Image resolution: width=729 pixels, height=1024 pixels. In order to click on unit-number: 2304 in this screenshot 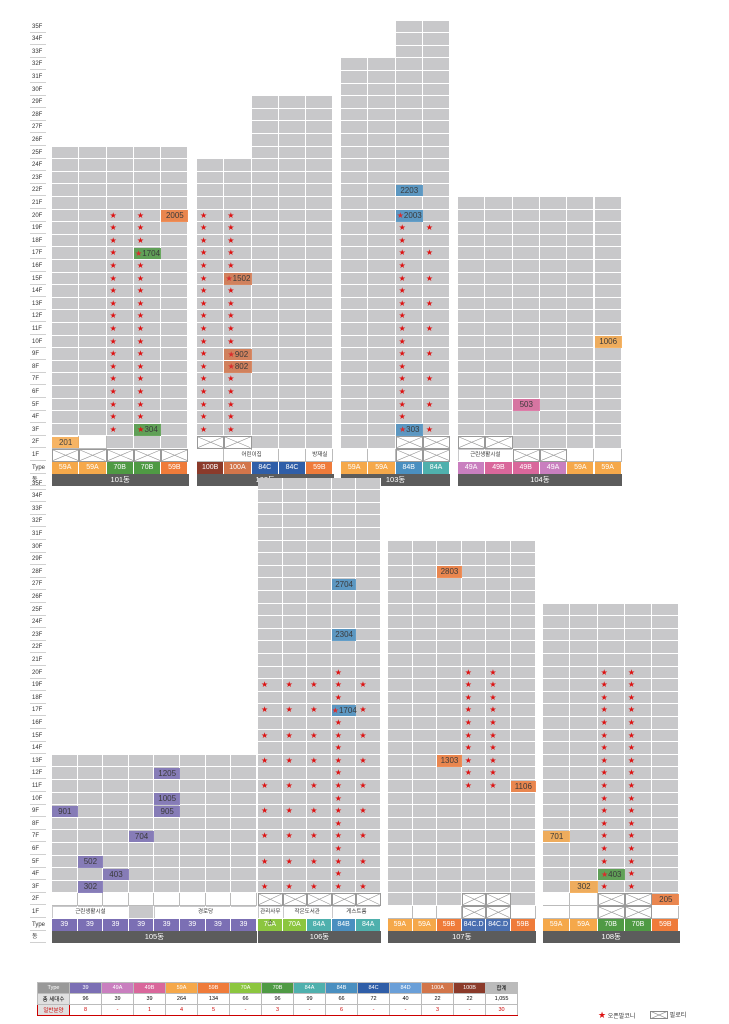, I will do `click(344, 635)`.